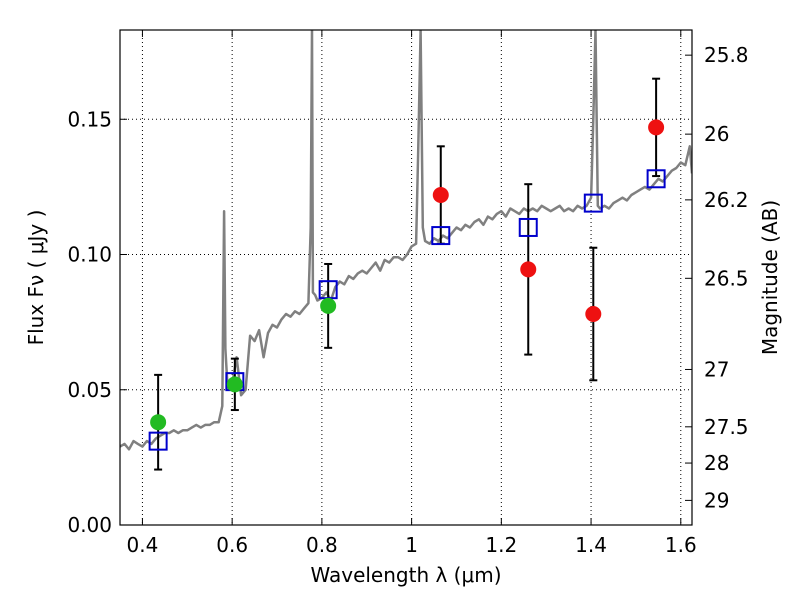 The height and width of the screenshot is (600, 800). I want to click on y-tick-label: 0.15, so click(89, 119).